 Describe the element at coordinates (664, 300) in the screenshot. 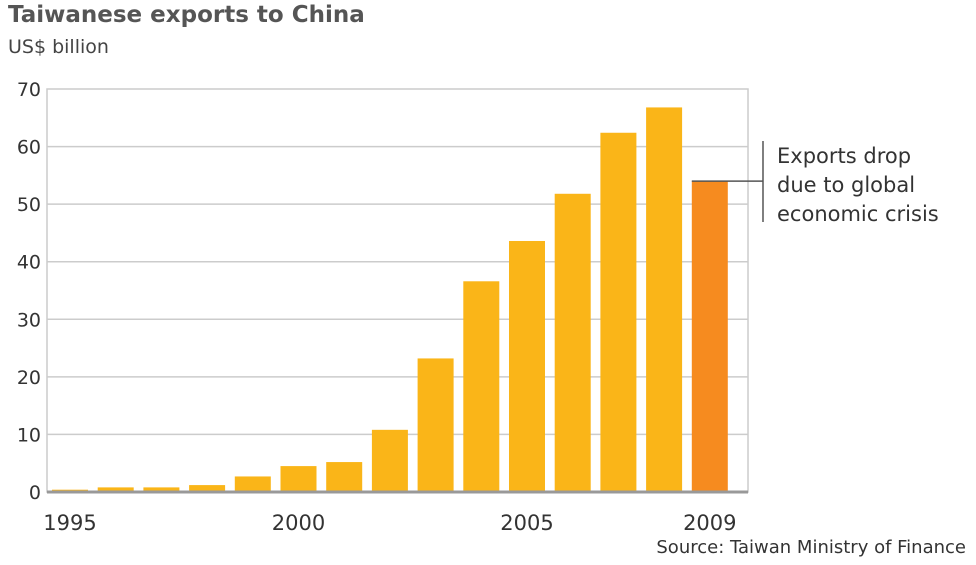

I see `bar-2008` at that location.